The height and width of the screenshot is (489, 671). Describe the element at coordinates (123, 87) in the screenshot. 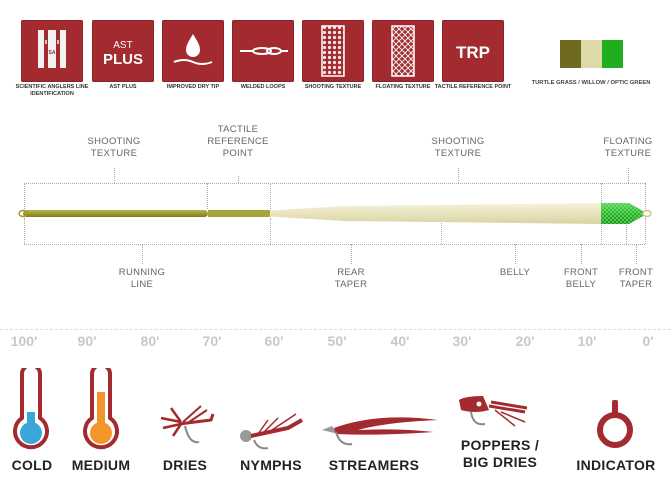

I see `ast-plus-label: AST PLUS` at that location.